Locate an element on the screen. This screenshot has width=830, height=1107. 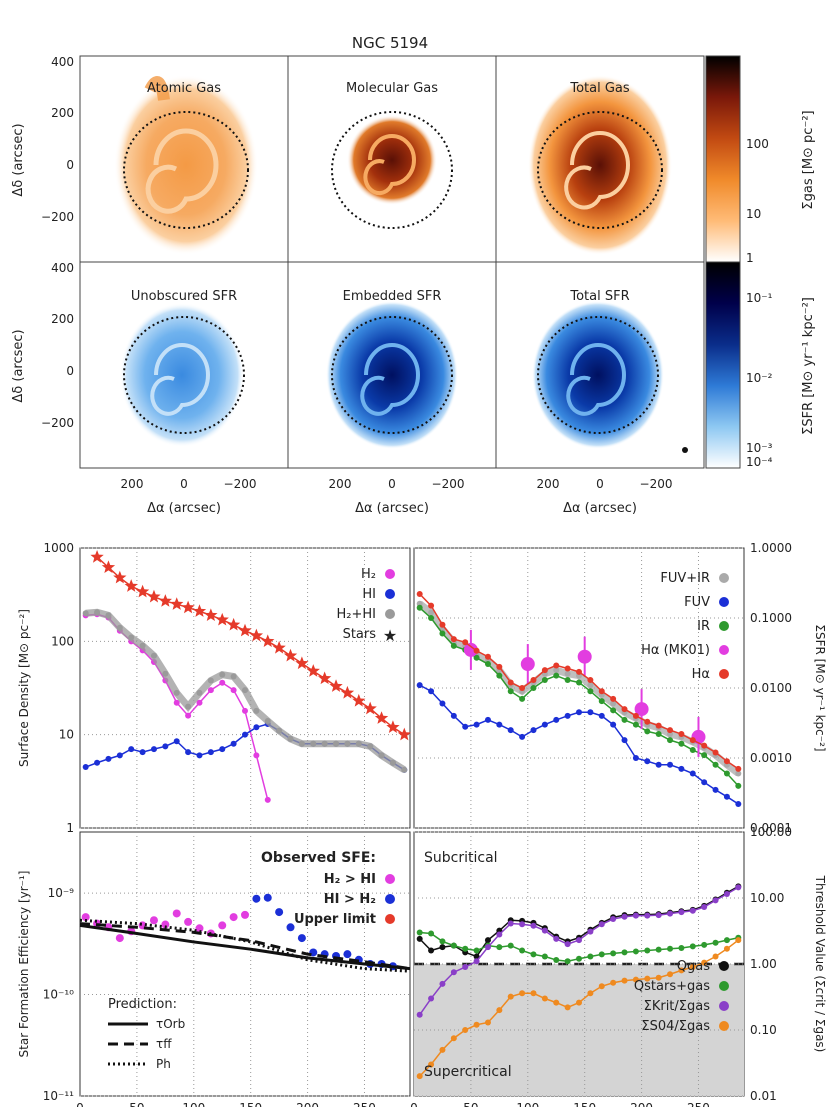
map-xlabel-c: Δα (arcsec) is located at coordinates (600, 508).